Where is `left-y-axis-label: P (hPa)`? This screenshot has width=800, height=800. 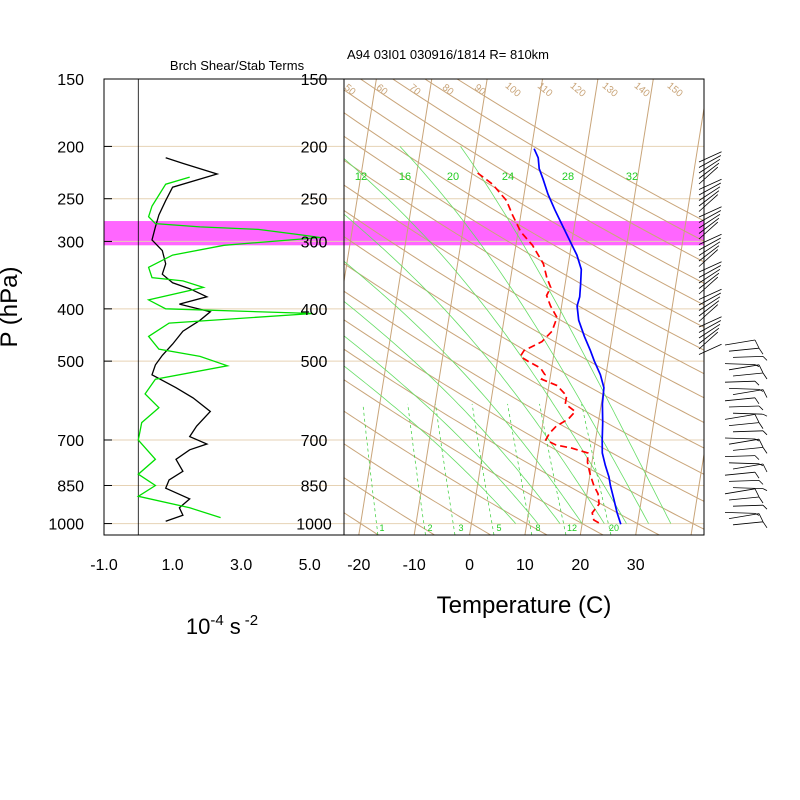 left-y-axis-label: P (hPa) is located at coordinates (11, 307).